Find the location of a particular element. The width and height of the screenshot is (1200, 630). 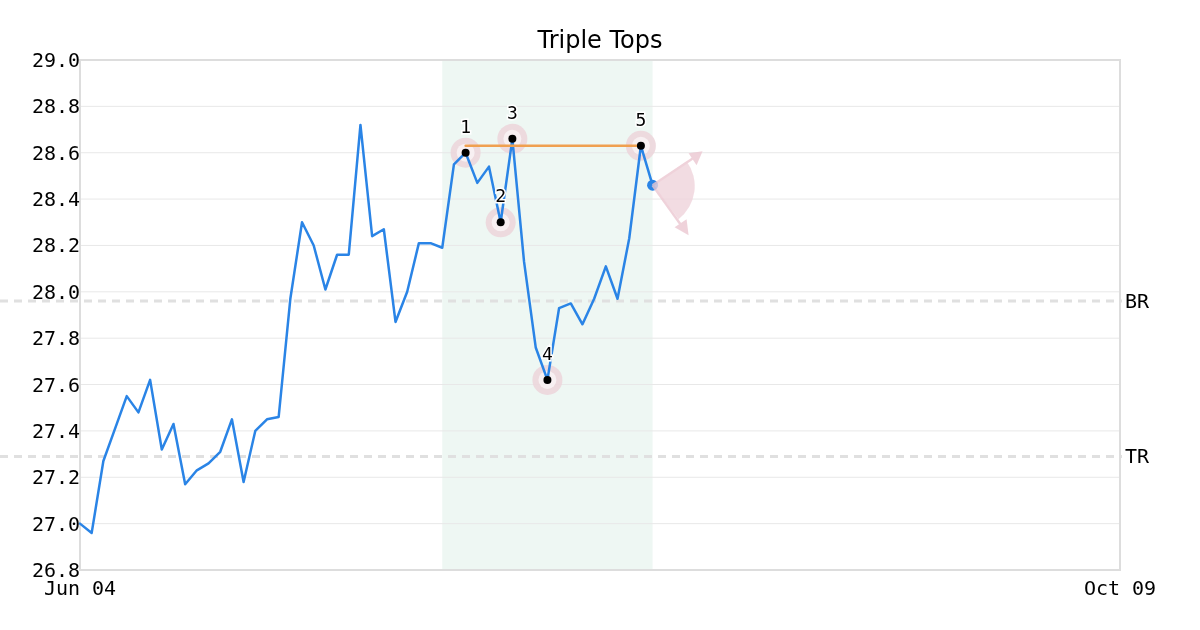

ref-line-label: BR is located at coordinates (1138, 301).